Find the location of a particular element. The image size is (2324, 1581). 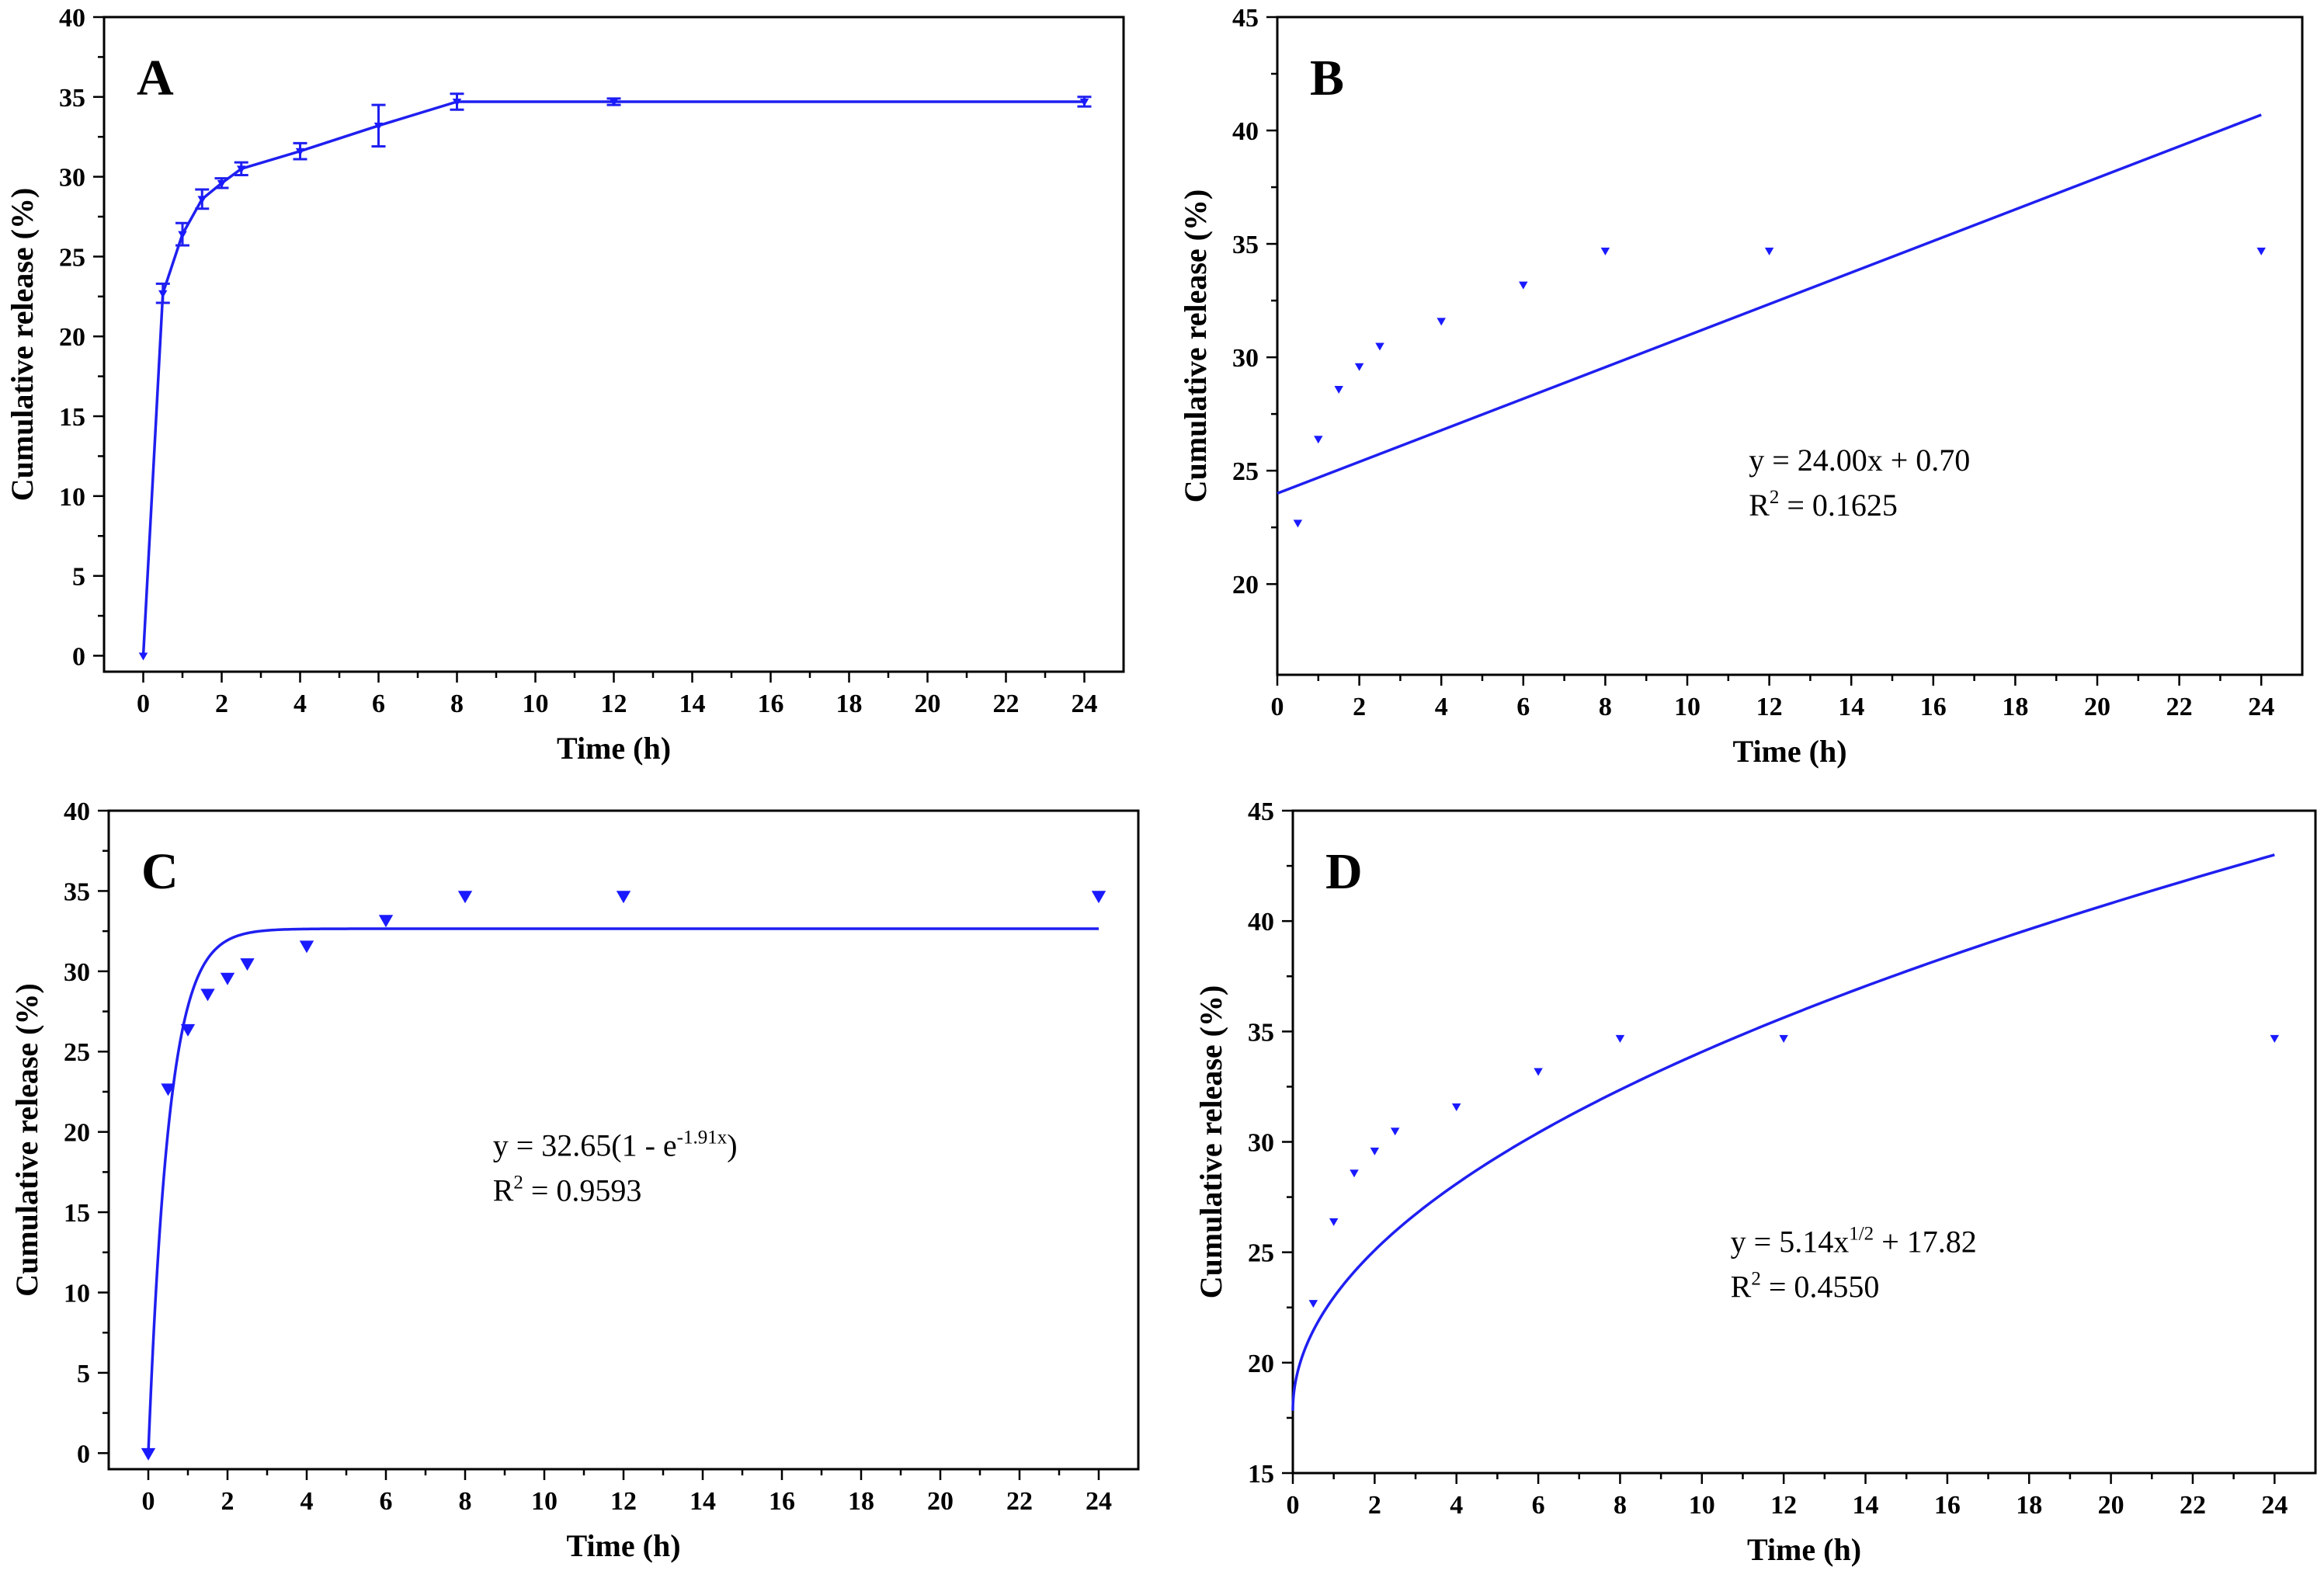

r-squared: R2 = 0.9593 is located at coordinates (567, 1190).